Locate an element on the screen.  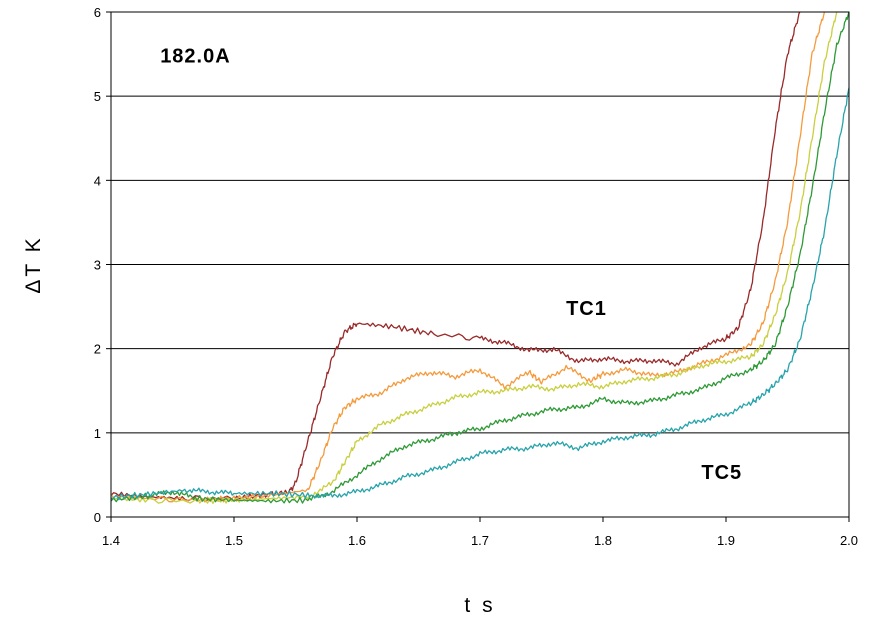
y-tick-label-3: 3 is located at coordinates (97, 265).